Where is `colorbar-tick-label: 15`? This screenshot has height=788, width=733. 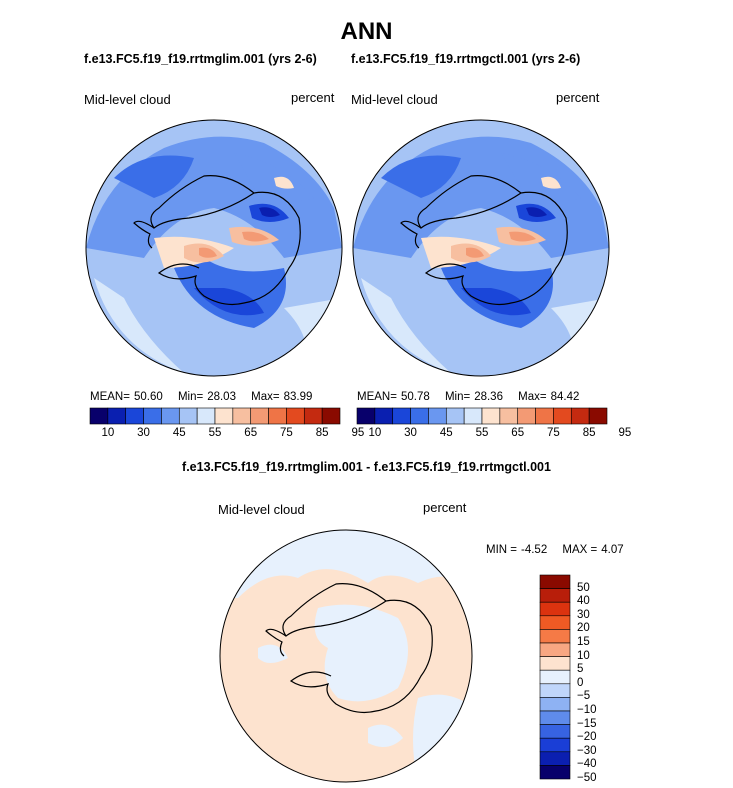 colorbar-tick-label: 15 is located at coordinates (583, 642).